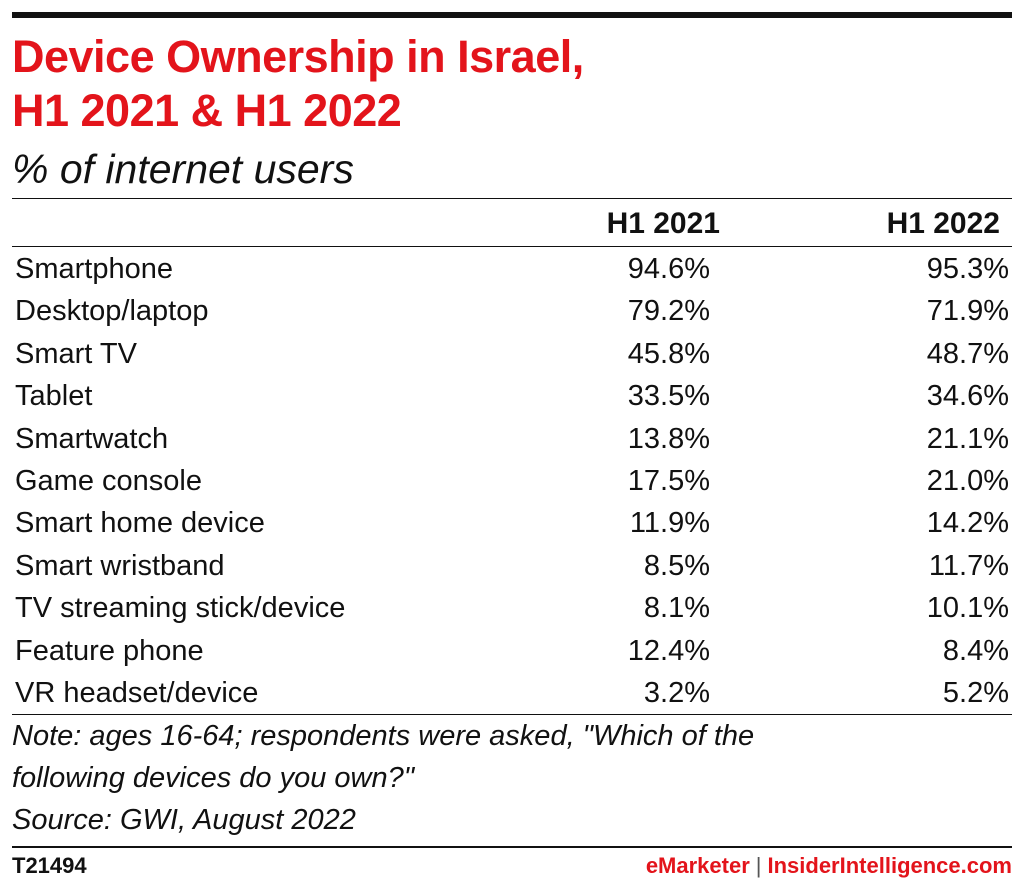 This screenshot has width=1024, height=882. I want to click on brand-insider-intelligence: InsiderIntelligence.com, so click(889, 865).